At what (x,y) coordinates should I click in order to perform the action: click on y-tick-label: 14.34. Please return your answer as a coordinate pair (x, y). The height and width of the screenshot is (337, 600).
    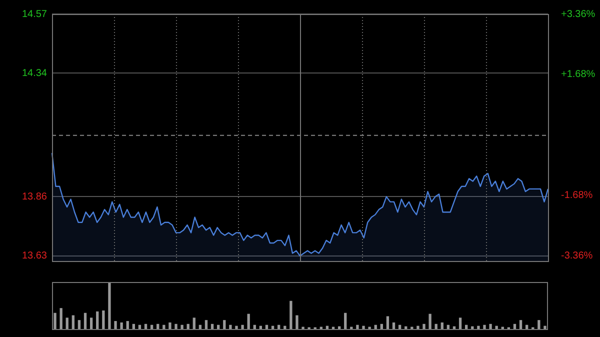
    Looking at the image, I should click on (35, 73).